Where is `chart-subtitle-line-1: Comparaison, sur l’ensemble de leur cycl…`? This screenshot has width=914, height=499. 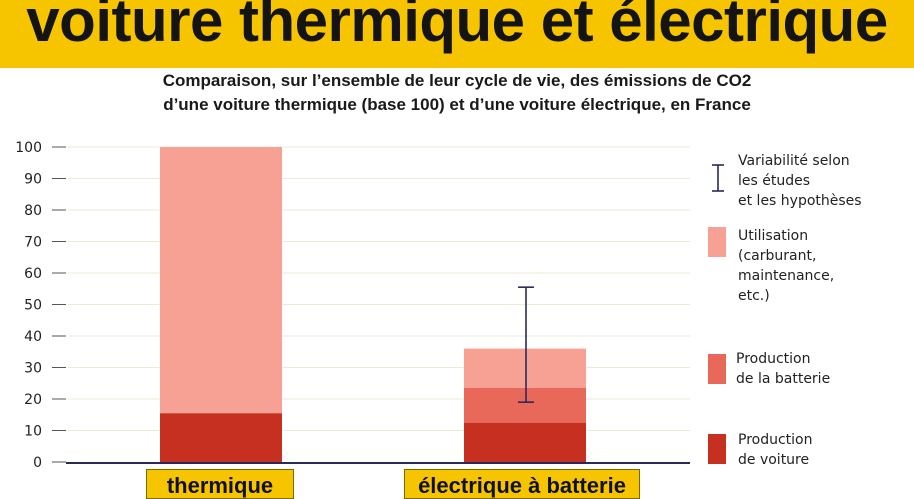 chart-subtitle-line-1: Comparaison, sur l’ensemble de leur cycl… is located at coordinates (457, 80).